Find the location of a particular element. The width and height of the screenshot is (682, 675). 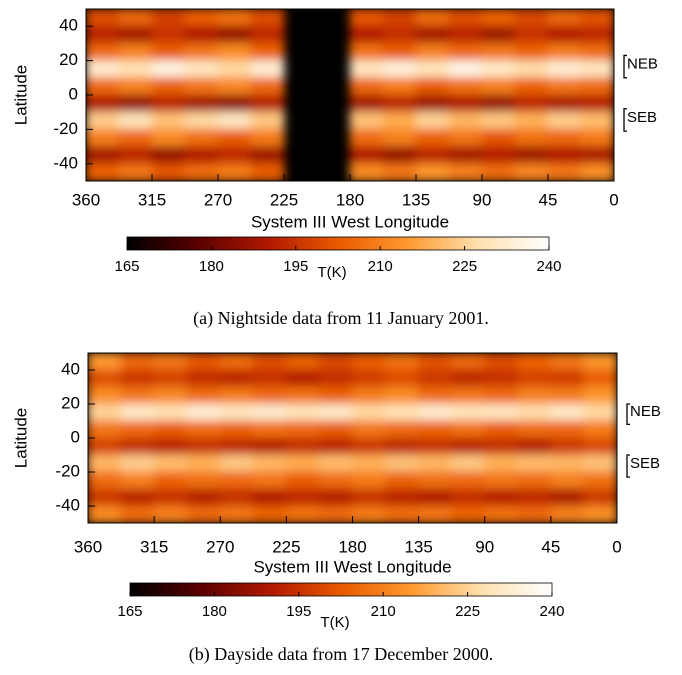

band-label: NEB is located at coordinates (645, 411).